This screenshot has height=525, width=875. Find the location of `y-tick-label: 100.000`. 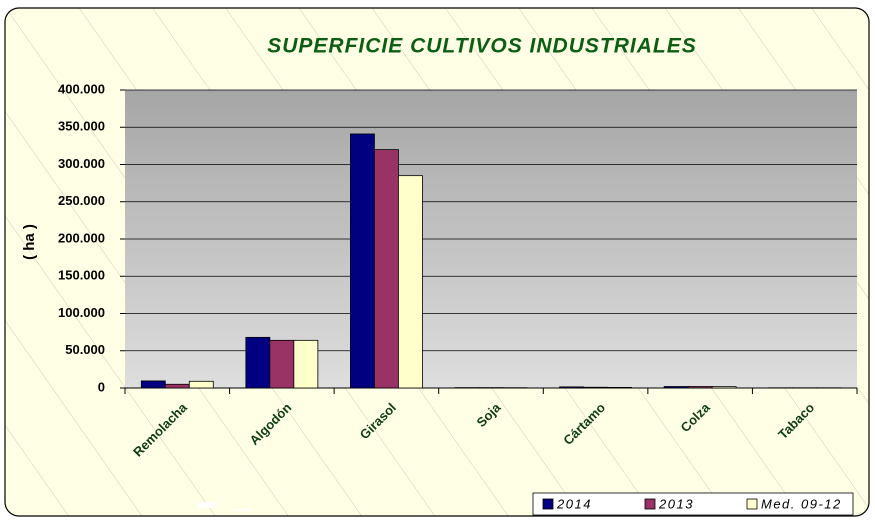

y-tick-label: 100.000 is located at coordinates (81, 312).